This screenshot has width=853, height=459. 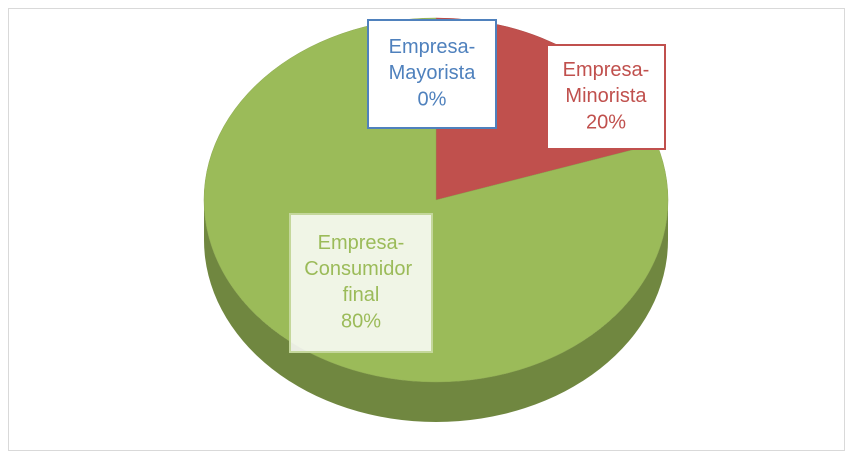 I want to click on category-label: Empresa-Consumidor final, so click(x=360, y=269).